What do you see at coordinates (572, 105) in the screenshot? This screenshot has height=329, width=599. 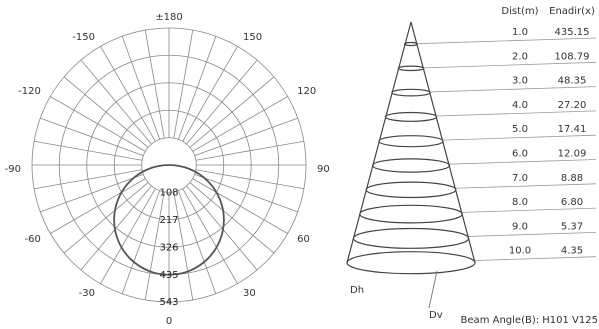 I see `enadir-value: 27.20` at bounding box center [572, 105].